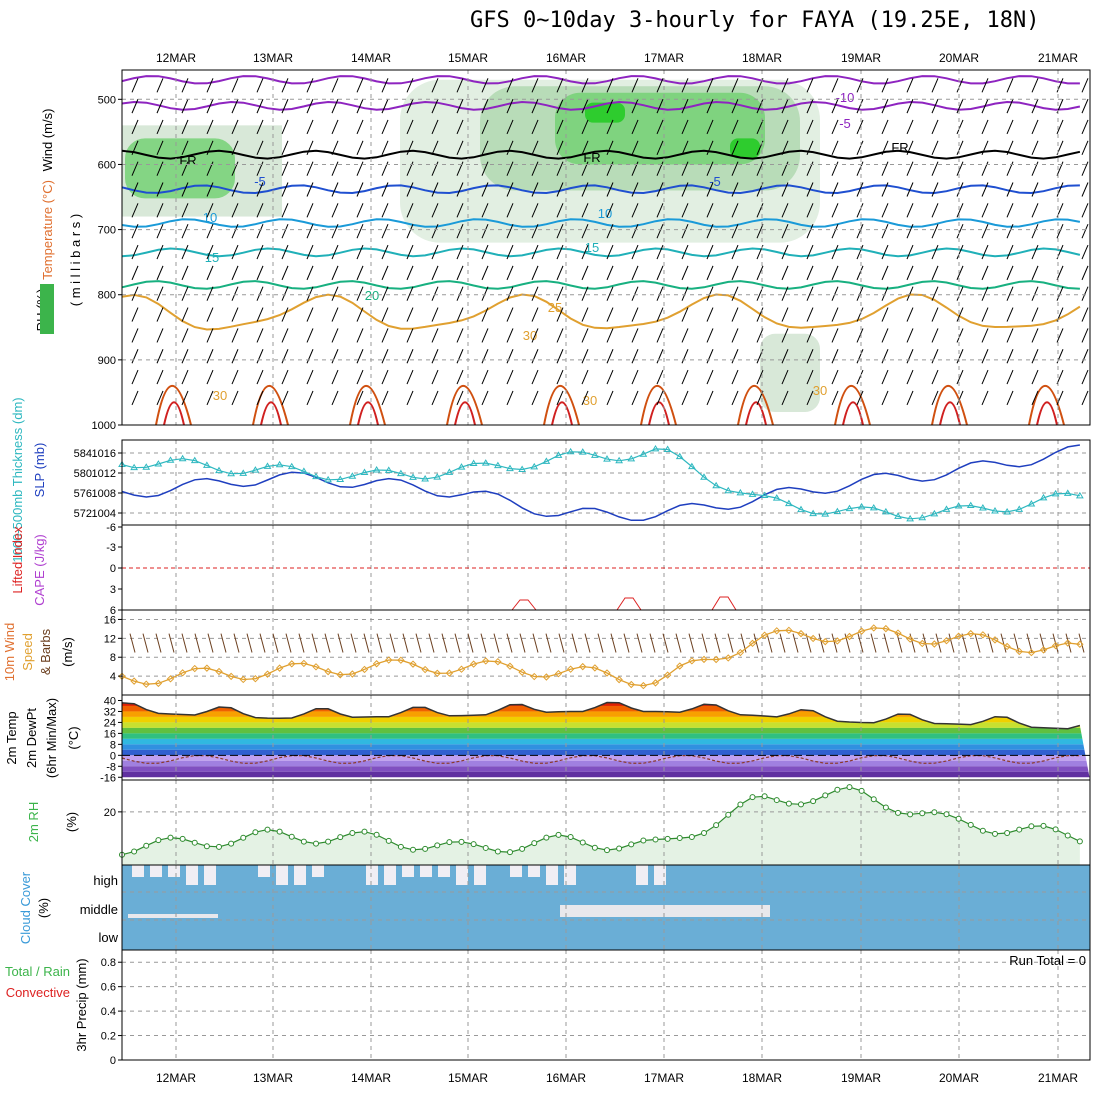  Describe the element at coordinates (468, 1078) in the screenshot. I see `date-label-bottom: 15MAR` at that location.